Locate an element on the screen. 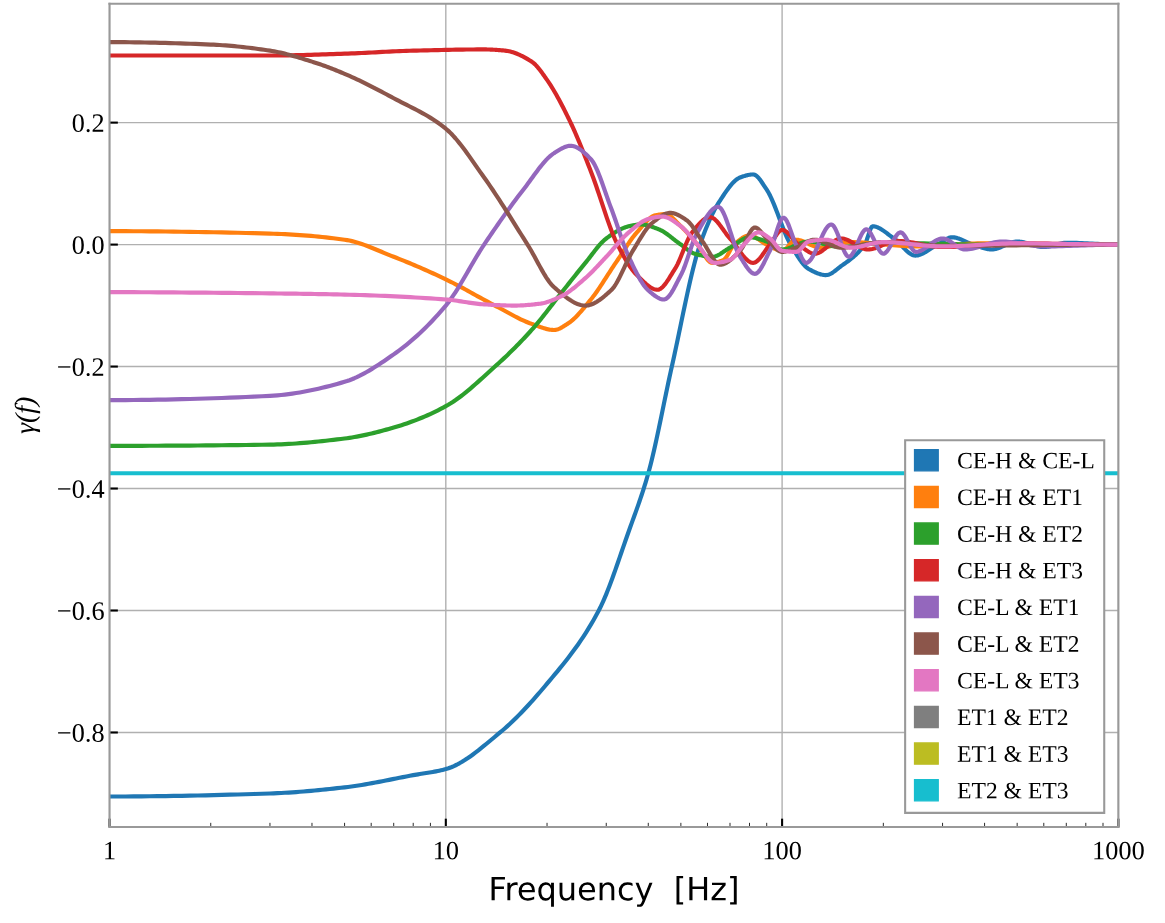 The image size is (1165, 923). x-tick-label: 100 is located at coordinates (782, 850).